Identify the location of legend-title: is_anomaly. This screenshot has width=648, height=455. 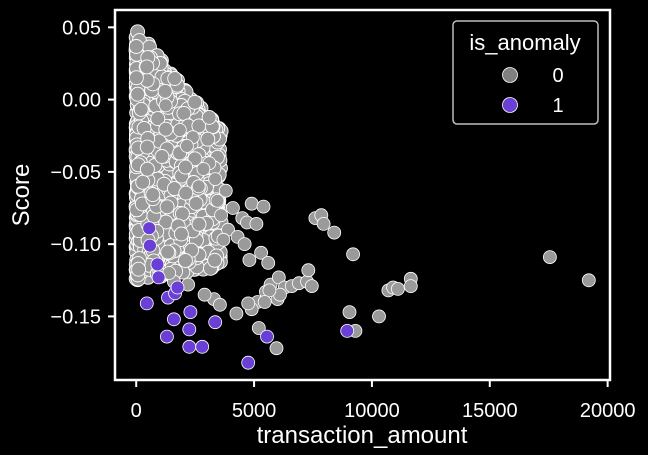
(524, 42).